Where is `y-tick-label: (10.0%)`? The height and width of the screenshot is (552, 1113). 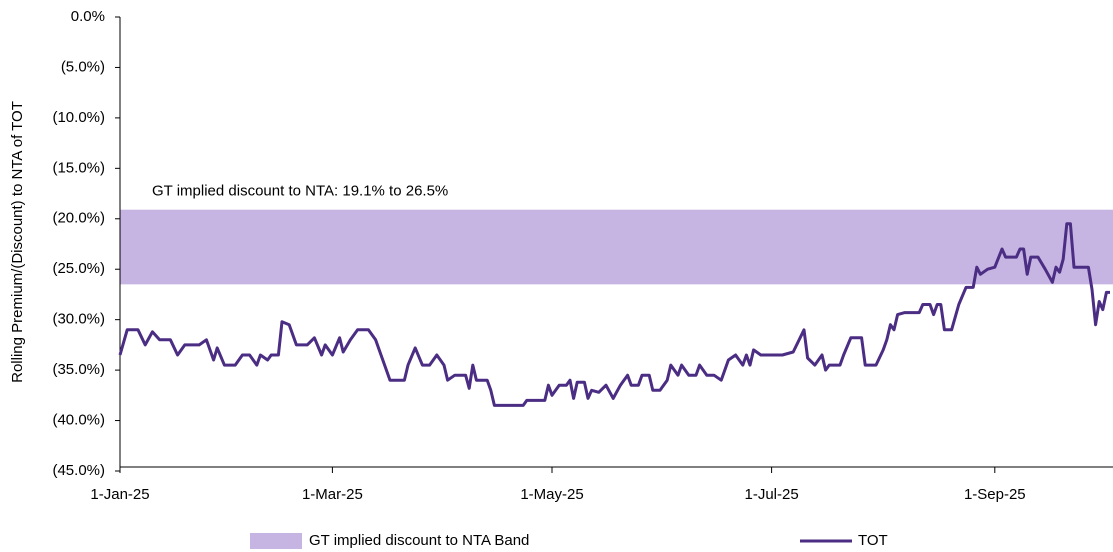 y-tick-label: (10.0%) is located at coordinates (78, 117).